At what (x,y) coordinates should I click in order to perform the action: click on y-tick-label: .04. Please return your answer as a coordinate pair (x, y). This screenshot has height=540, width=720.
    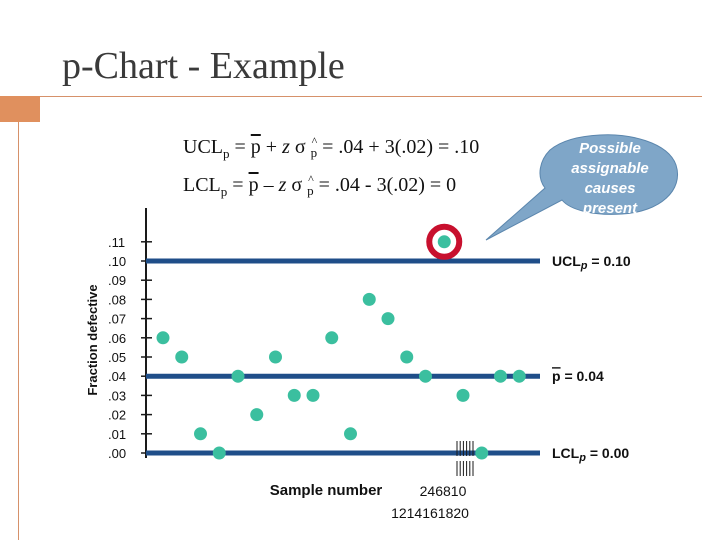
    Looking at the image, I should click on (117, 376).